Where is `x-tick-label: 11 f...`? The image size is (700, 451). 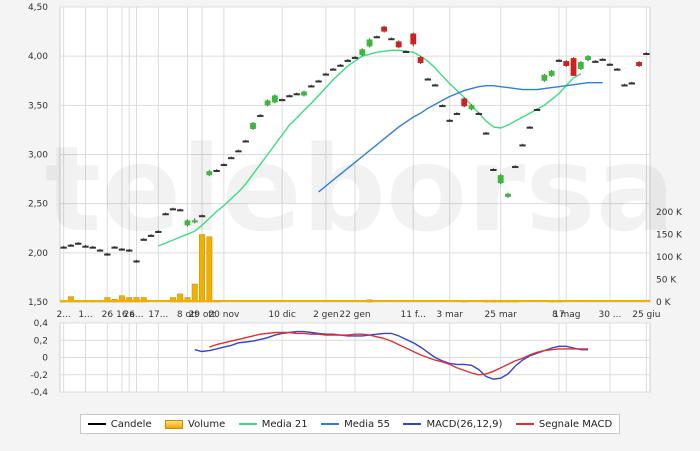 x-tick-label: 11 f... is located at coordinates (413, 315).